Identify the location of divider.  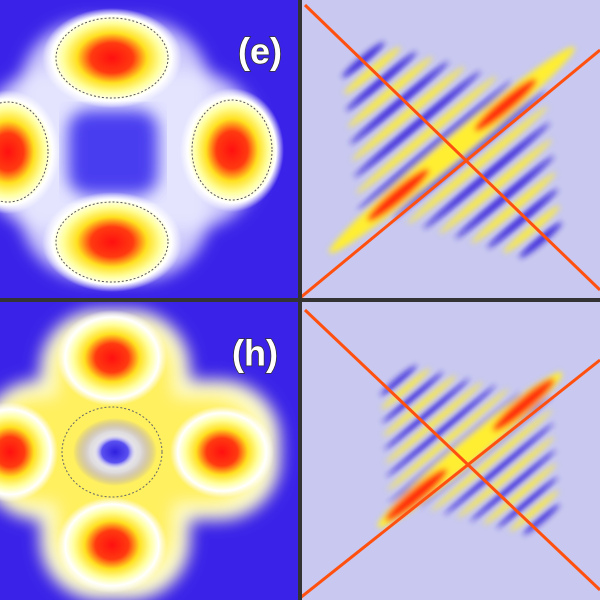
(300, 300).